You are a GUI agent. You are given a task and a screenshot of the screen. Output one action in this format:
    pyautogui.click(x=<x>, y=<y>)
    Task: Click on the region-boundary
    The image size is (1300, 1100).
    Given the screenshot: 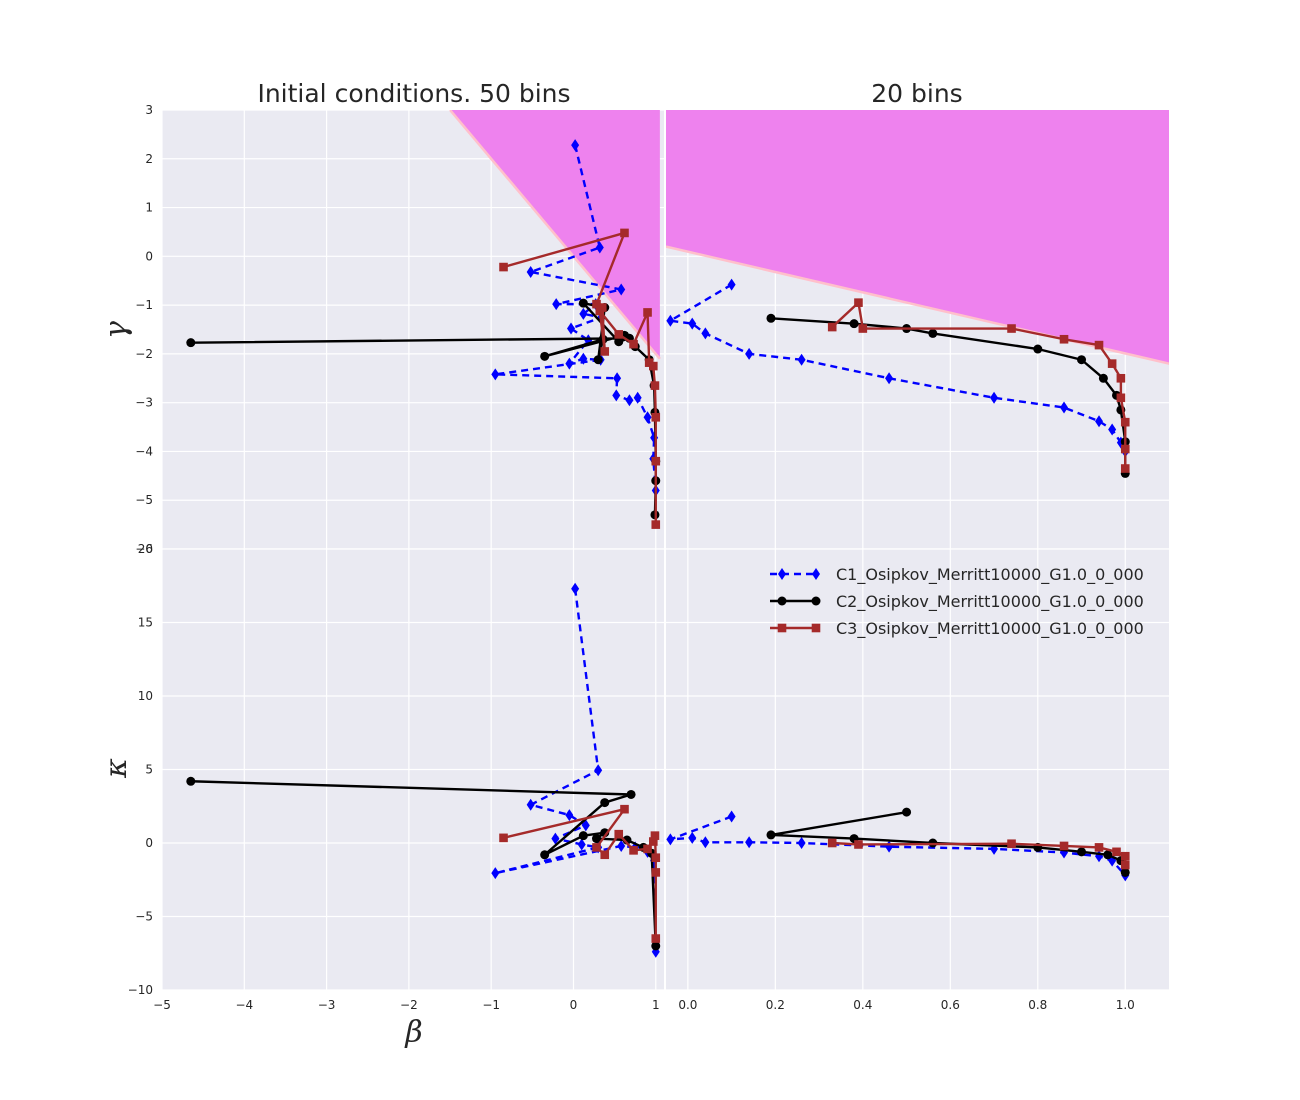 What is the action you would take?
    pyautogui.click(x=555, y=235)
    